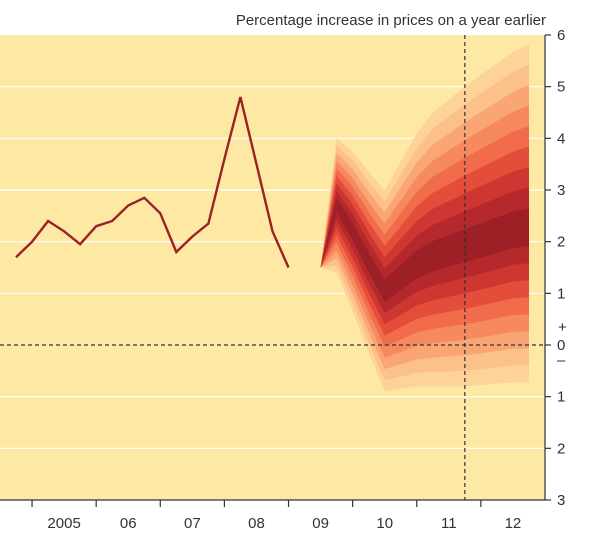 This screenshot has height=546, width=592. Describe the element at coordinates (384, 523) in the screenshot. I see `x-tick-label-10: 10` at that location.